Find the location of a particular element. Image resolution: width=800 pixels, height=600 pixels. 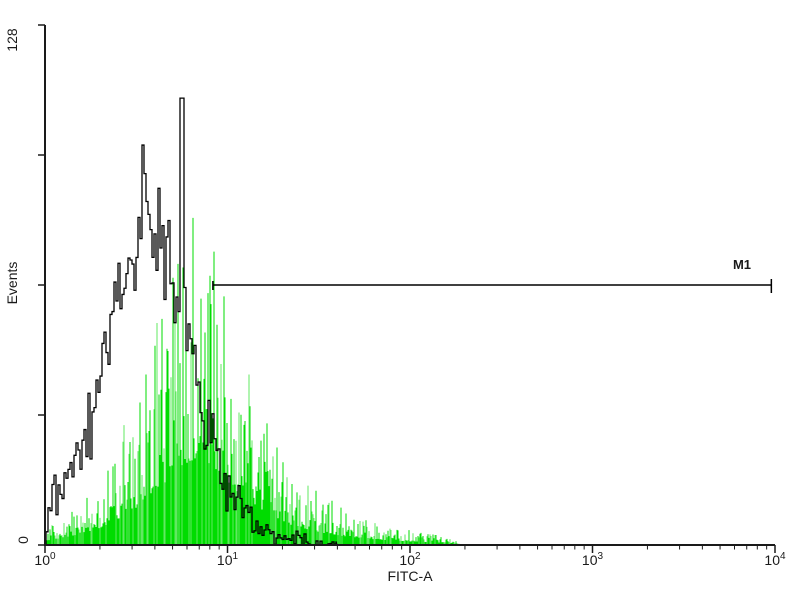

x-tick-label-1e4: 10⁴ is located at coordinates (774, 559).